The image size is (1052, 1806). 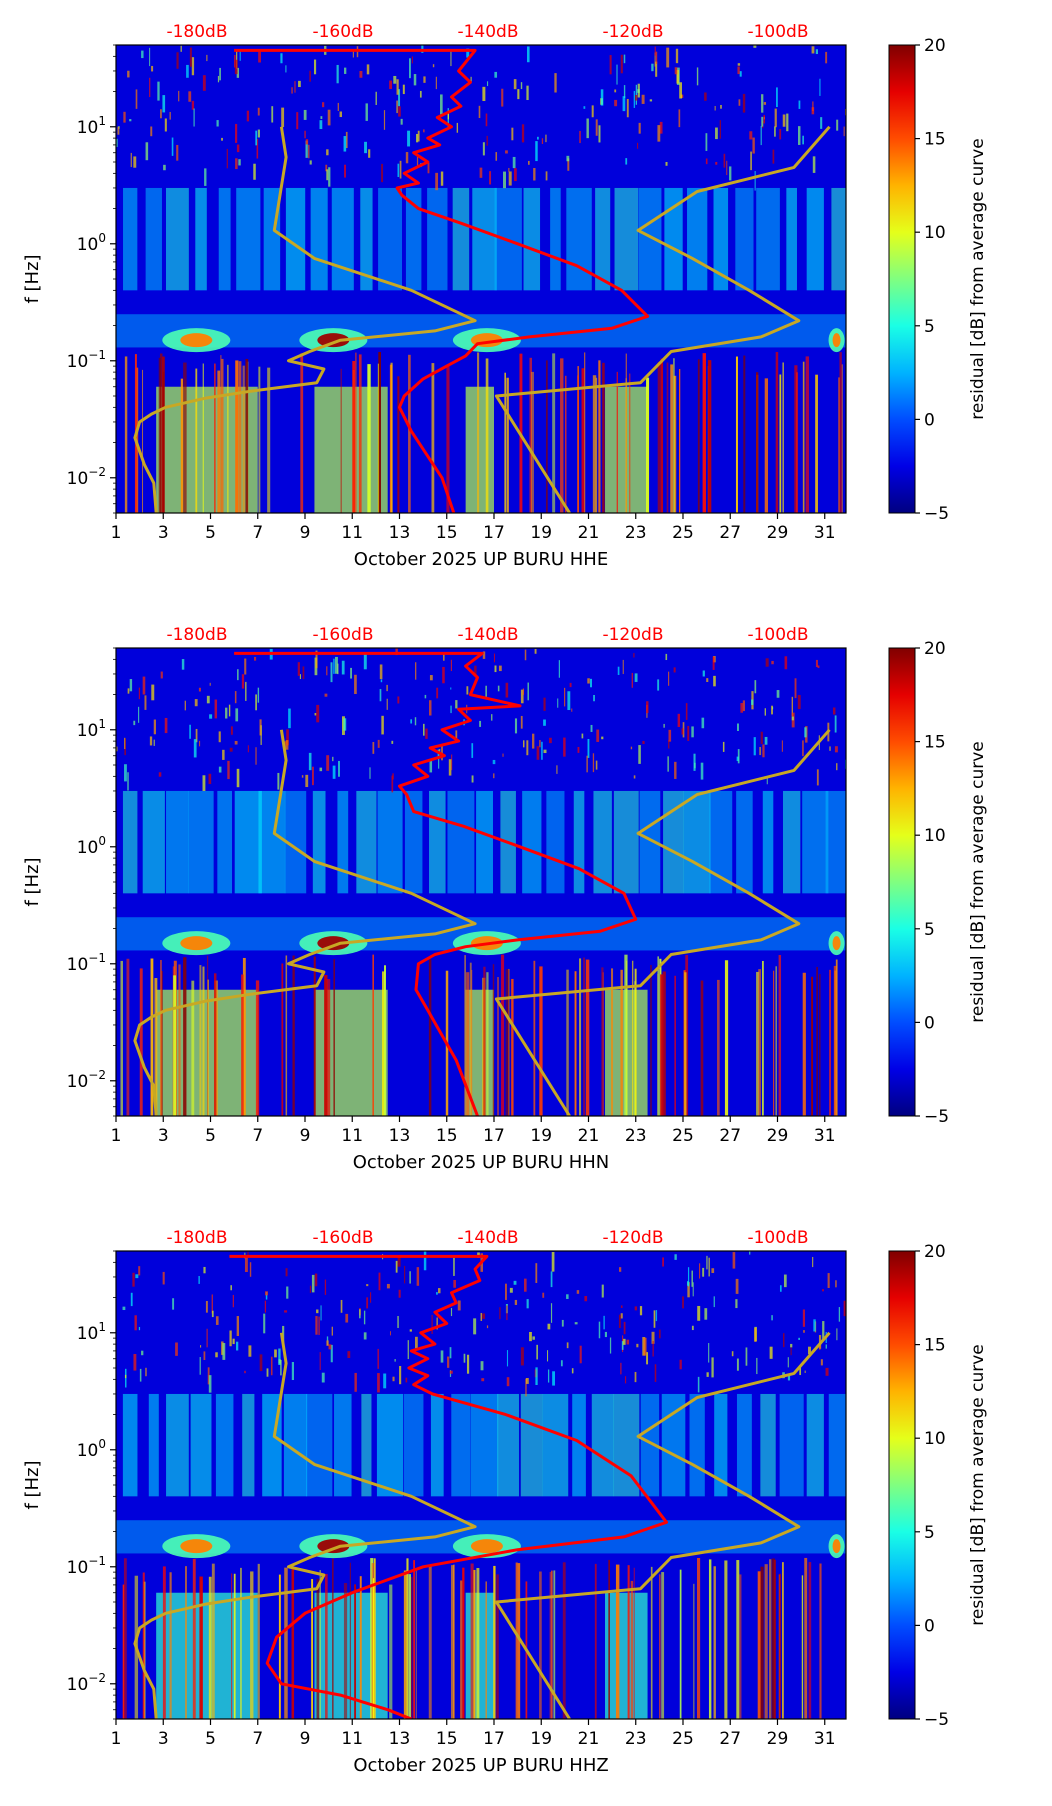 What do you see at coordinates (342, 1238) in the screenshot?
I see `top-db-label: -160dB` at bounding box center [342, 1238].